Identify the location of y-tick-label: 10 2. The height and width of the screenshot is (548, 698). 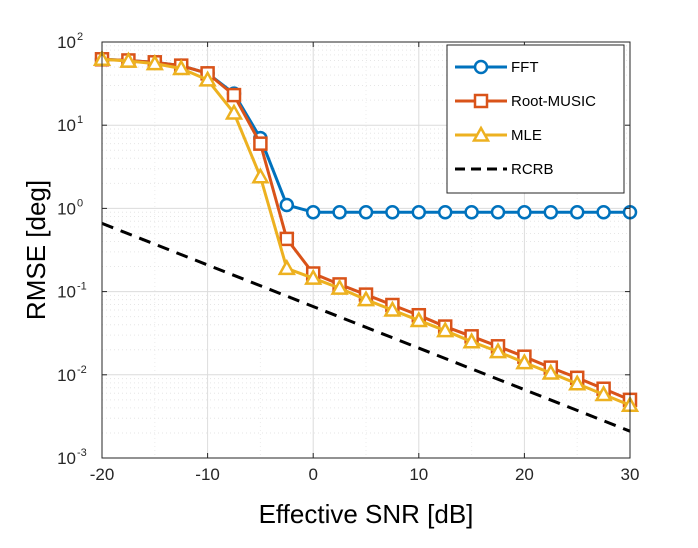
(70, 41).